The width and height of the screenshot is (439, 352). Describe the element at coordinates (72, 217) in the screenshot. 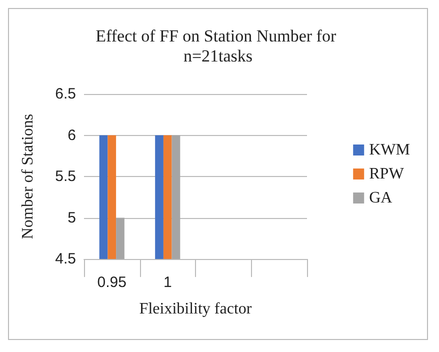

I see `y-tick-label: 5` at that location.